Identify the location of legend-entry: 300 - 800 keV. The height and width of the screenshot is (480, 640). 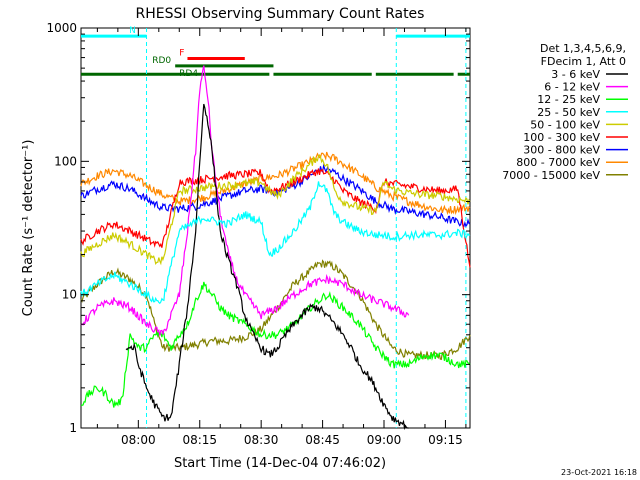
(561, 150).